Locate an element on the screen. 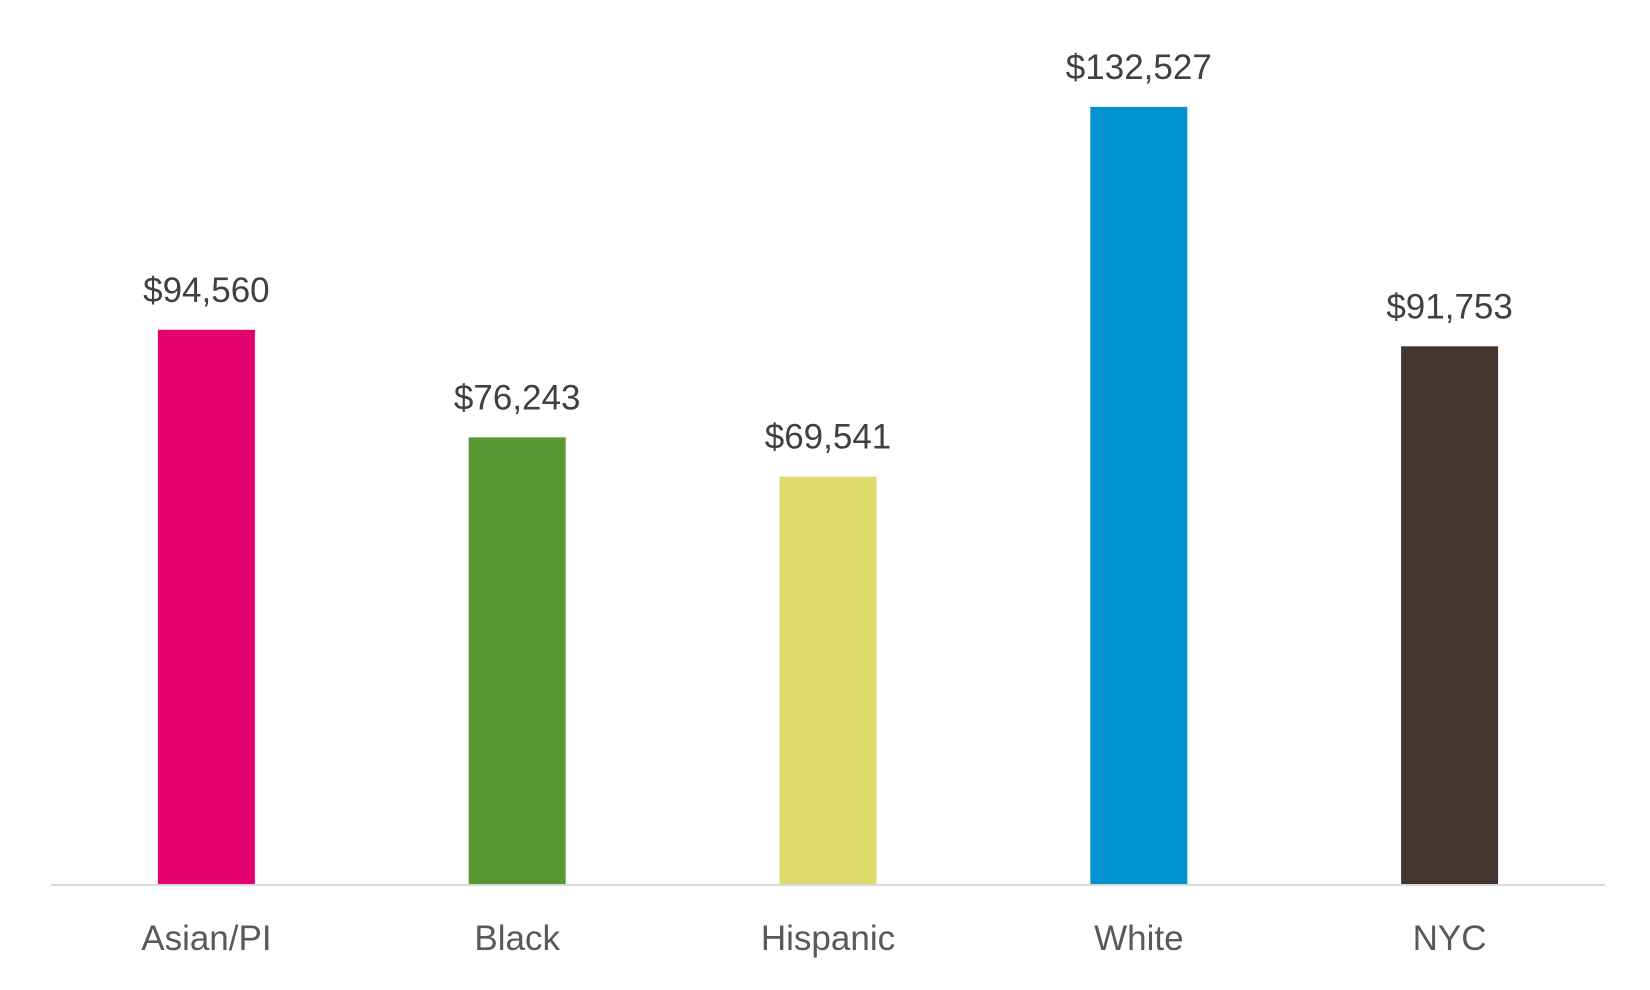 The width and height of the screenshot is (1650, 990). data-label-hispanic: $69,541 is located at coordinates (828, 437).